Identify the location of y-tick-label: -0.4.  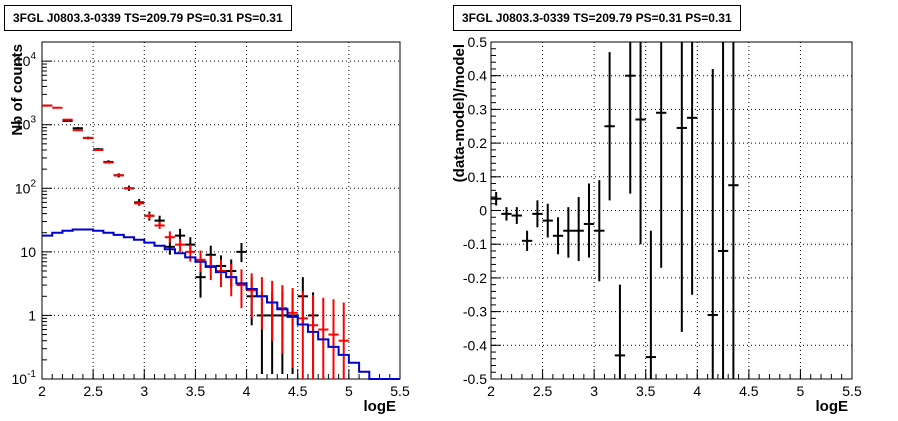
(475, 345).